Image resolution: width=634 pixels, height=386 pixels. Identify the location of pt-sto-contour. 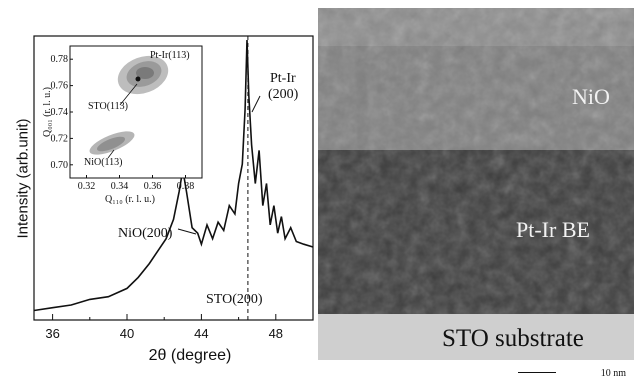
(143, 75).